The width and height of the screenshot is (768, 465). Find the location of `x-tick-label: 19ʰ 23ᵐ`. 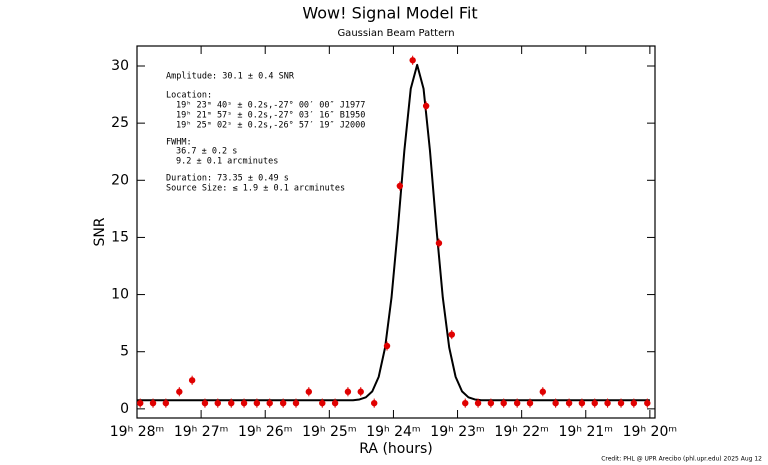

x-tick-label: 19ʰ 23ᵐ is located at coordinates (457, 432).